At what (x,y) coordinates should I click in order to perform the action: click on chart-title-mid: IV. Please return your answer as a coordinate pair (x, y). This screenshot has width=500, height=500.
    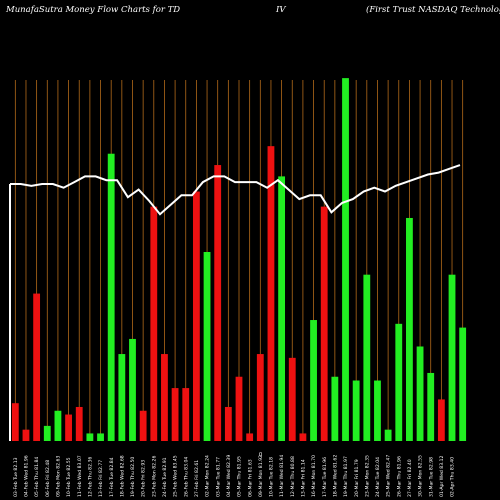
    Looking at the image, I should click on (281, 10).